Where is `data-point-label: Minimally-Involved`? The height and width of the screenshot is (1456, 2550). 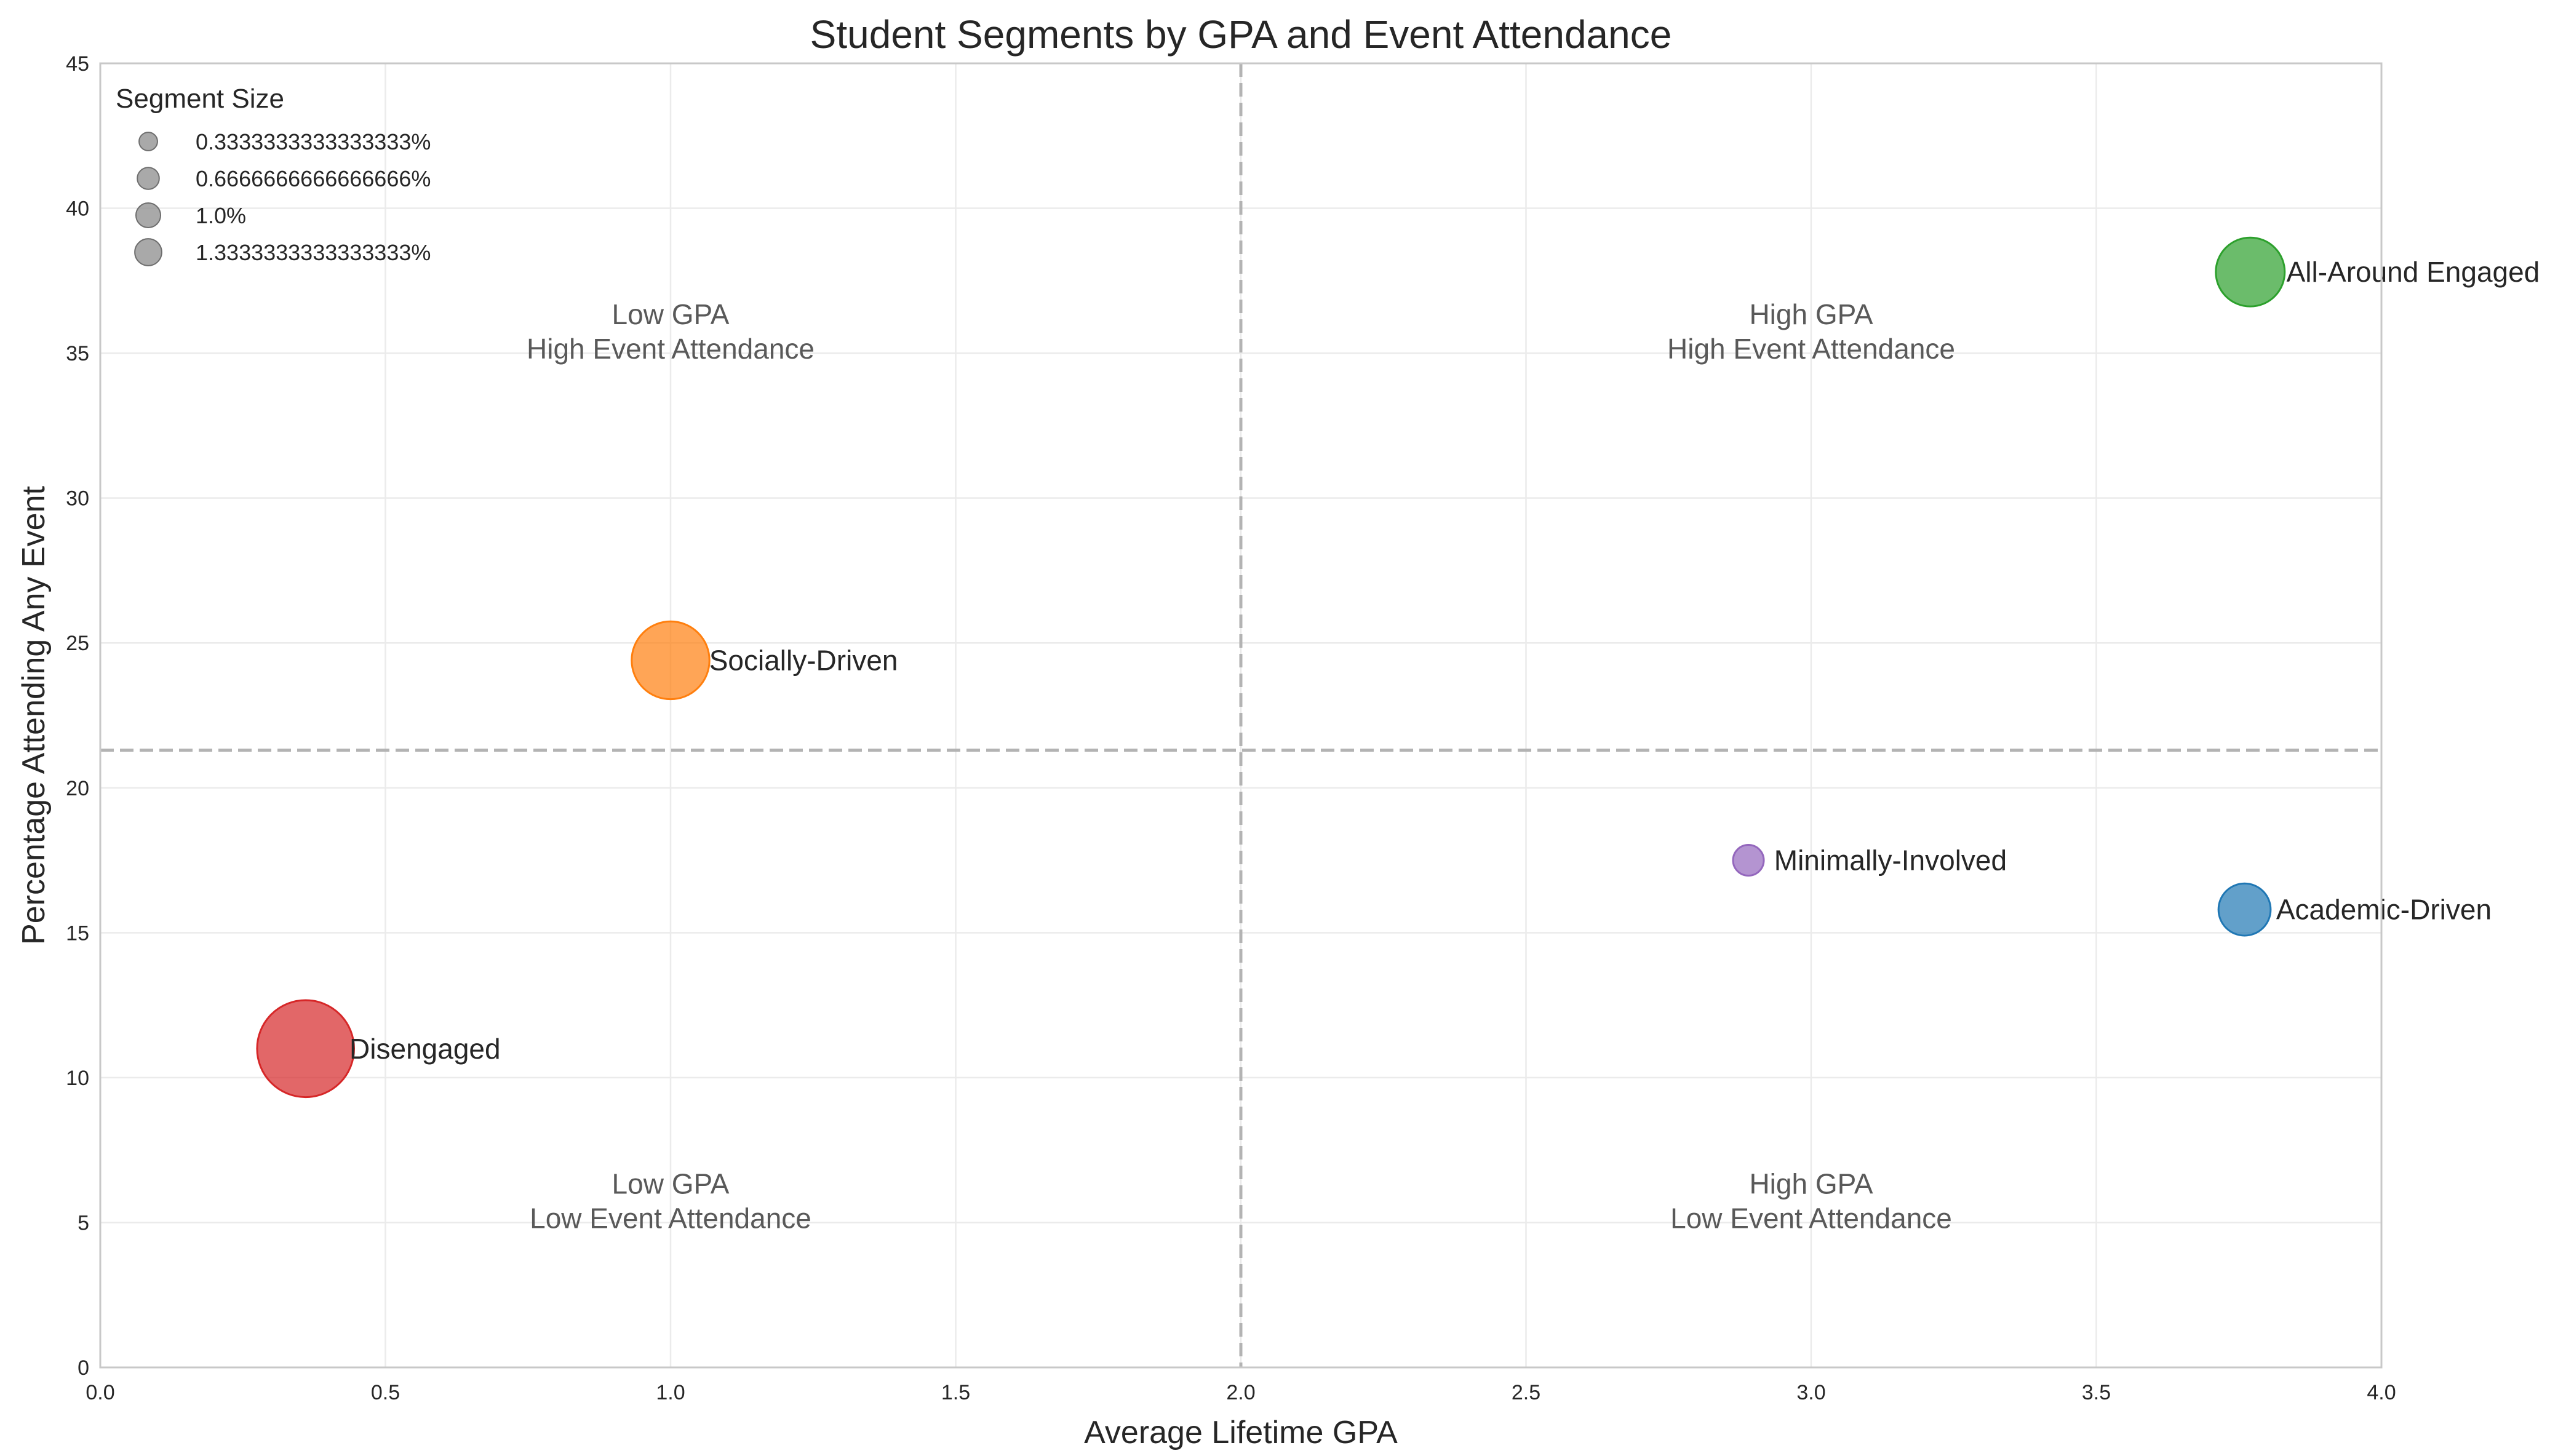
data-point-label: Minimally-Involved is located at coordinates (1890, 861).